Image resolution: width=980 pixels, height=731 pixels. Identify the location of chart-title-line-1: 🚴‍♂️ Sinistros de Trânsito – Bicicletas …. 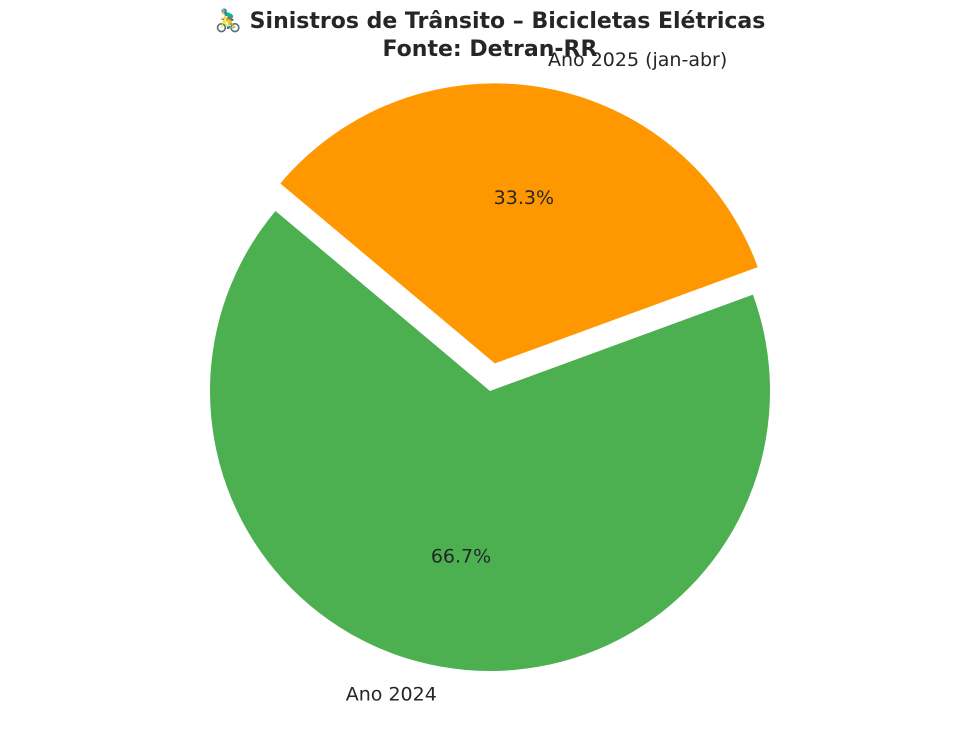
(490, 21).